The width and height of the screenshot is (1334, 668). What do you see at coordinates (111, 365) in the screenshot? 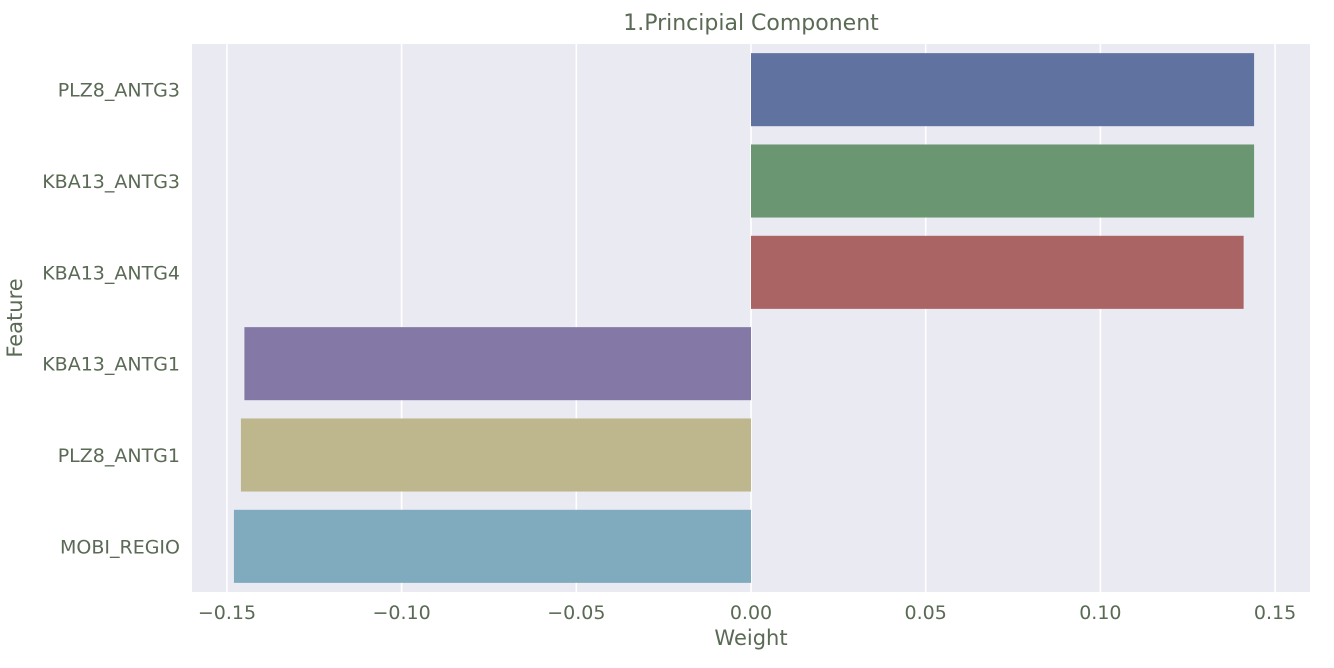
I see `y-tick-label: KBA13_ANTG1` at bounding box center [111, 365].